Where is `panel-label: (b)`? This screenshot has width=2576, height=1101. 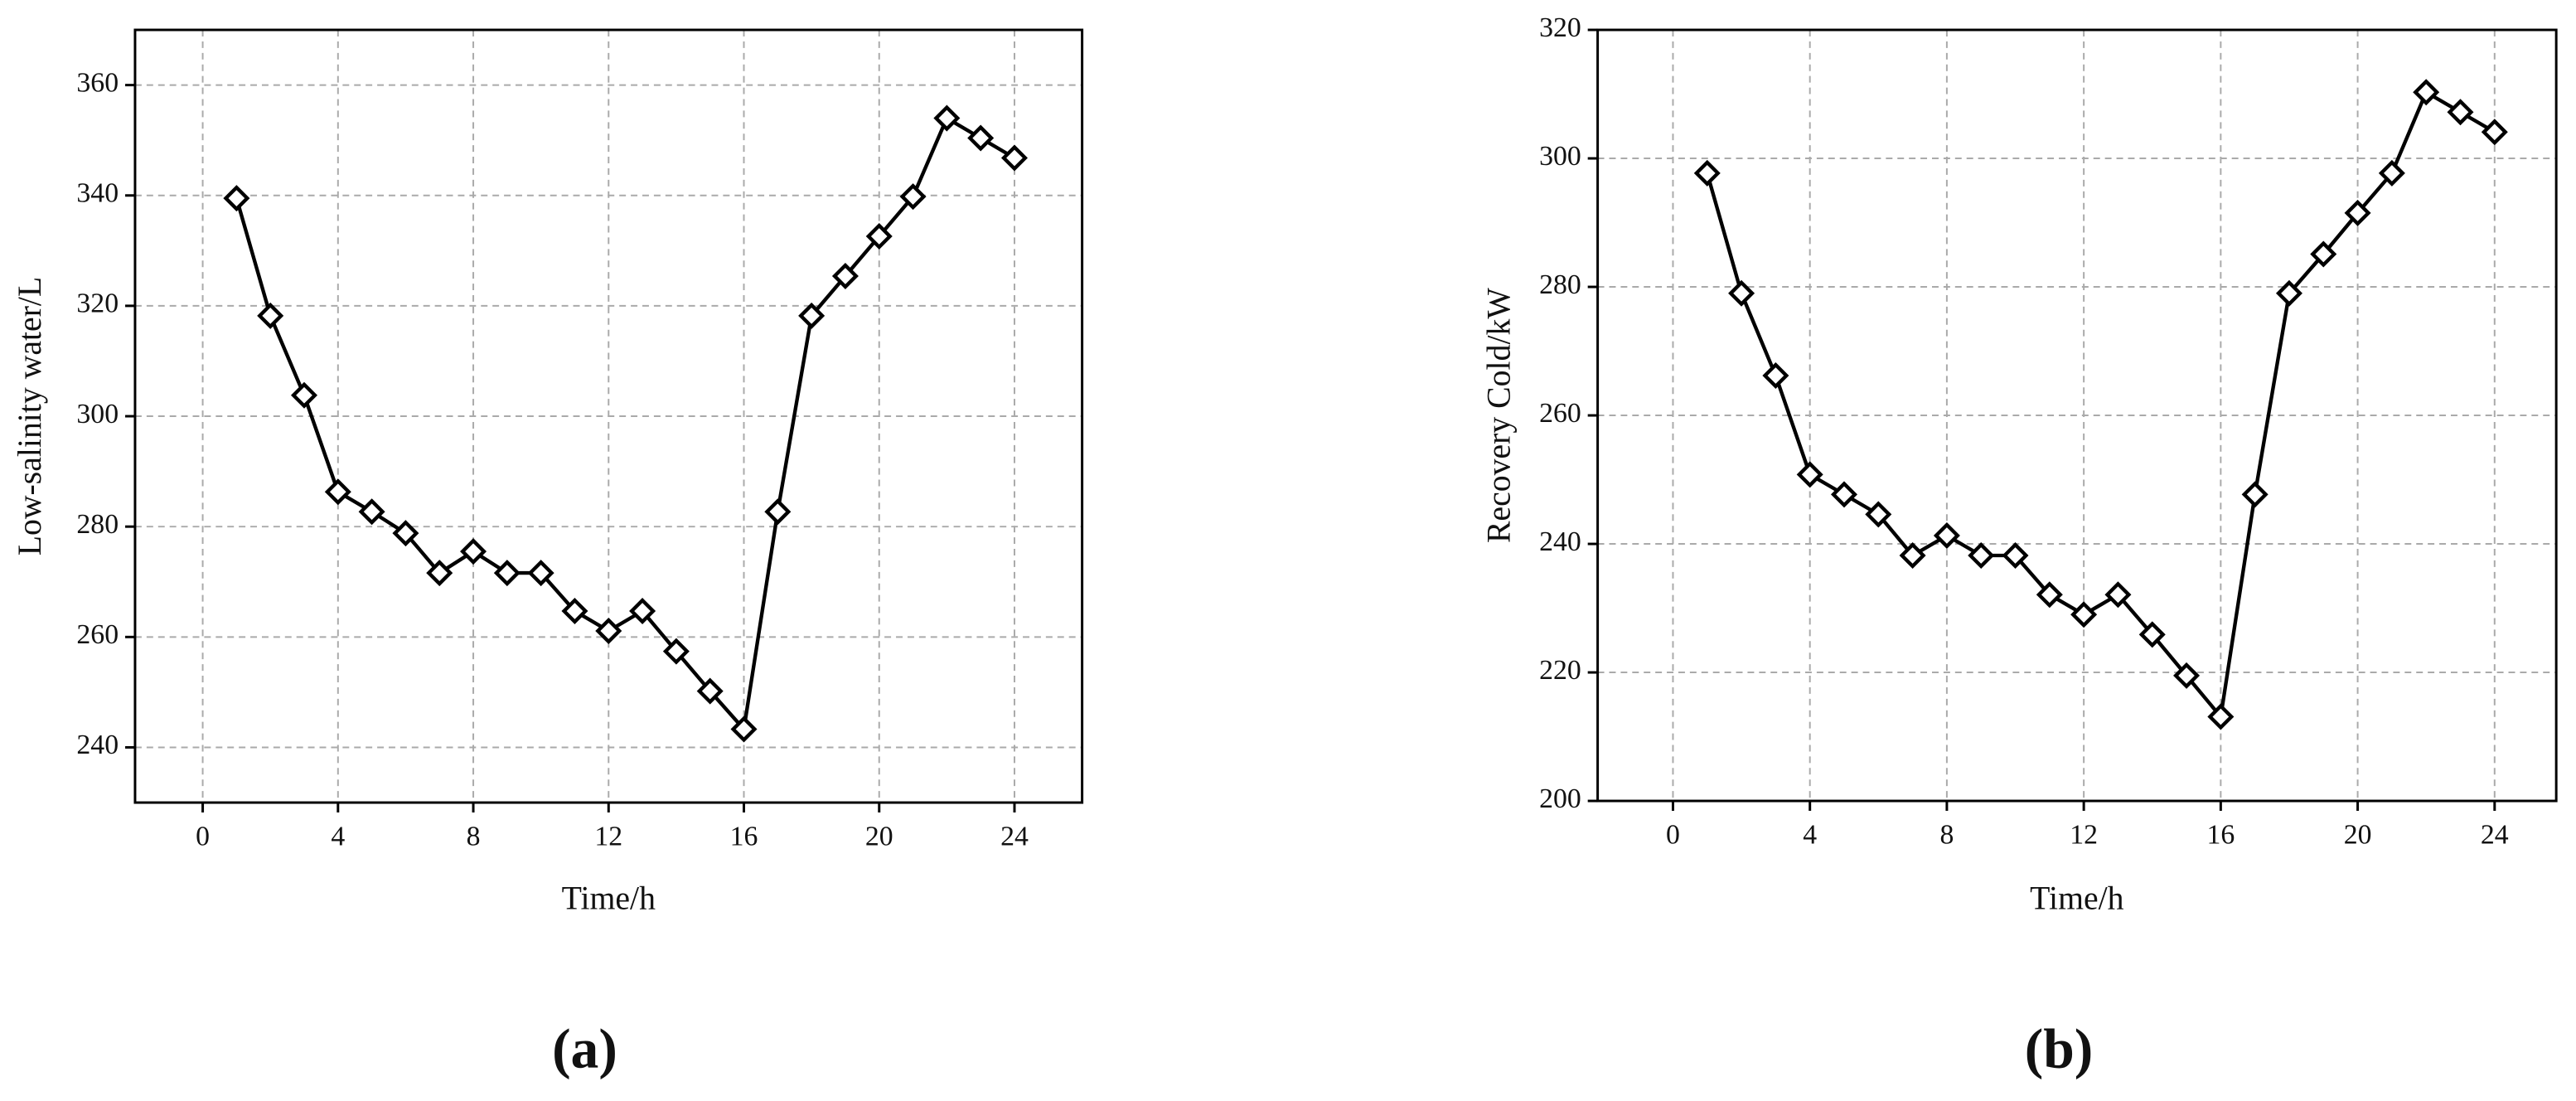
panel-label: (b) is located at coordinates (2059, 1049).